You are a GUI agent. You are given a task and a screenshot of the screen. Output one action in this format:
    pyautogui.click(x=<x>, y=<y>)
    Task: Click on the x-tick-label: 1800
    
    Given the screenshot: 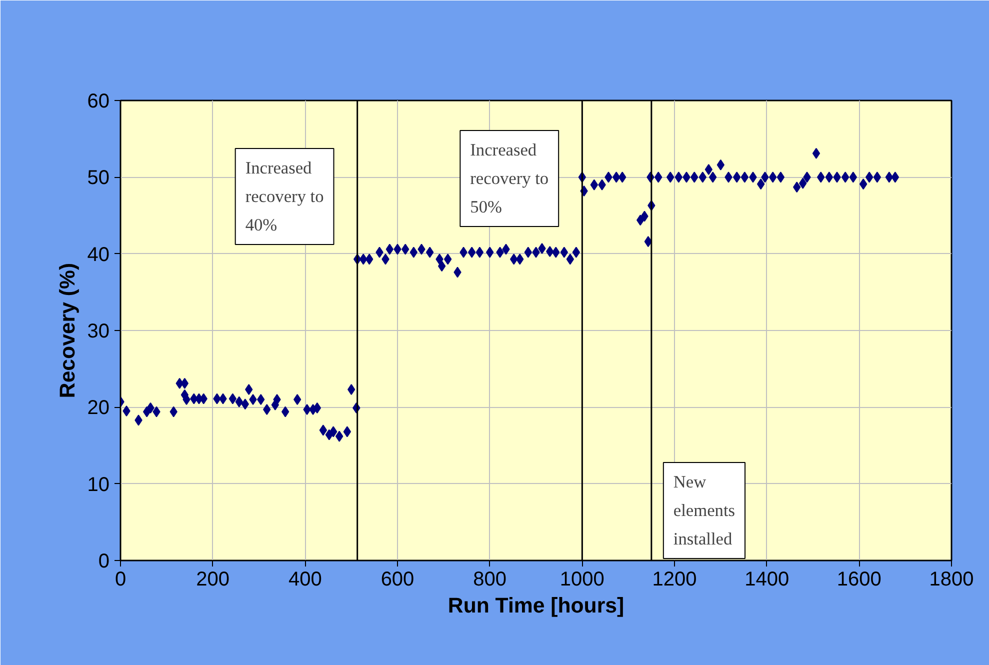 What is the action you would take?
    pyautogui.click(x=951, y=579)
    